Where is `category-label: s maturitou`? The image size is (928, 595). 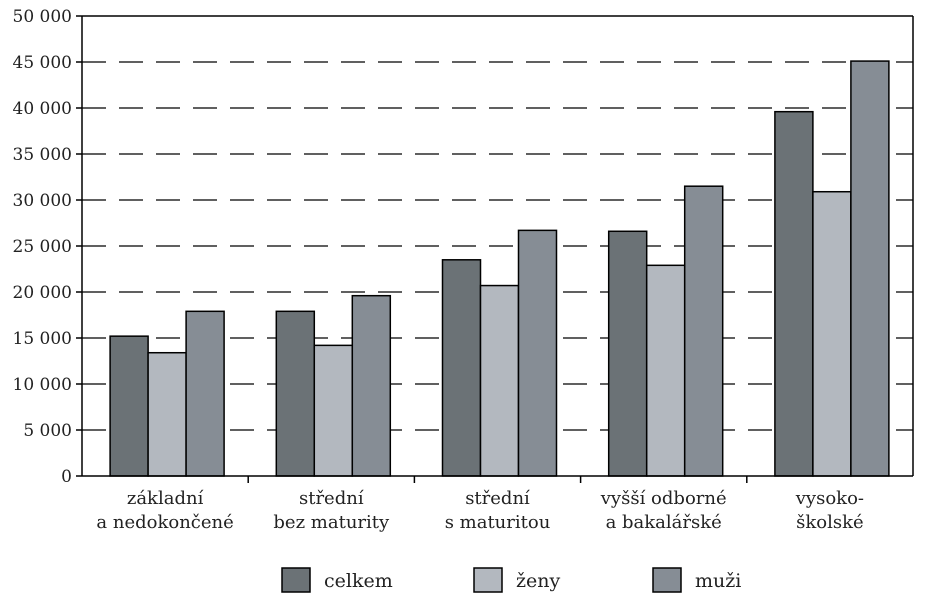 category-label: s maturitou is located at coordinates (498, 522).